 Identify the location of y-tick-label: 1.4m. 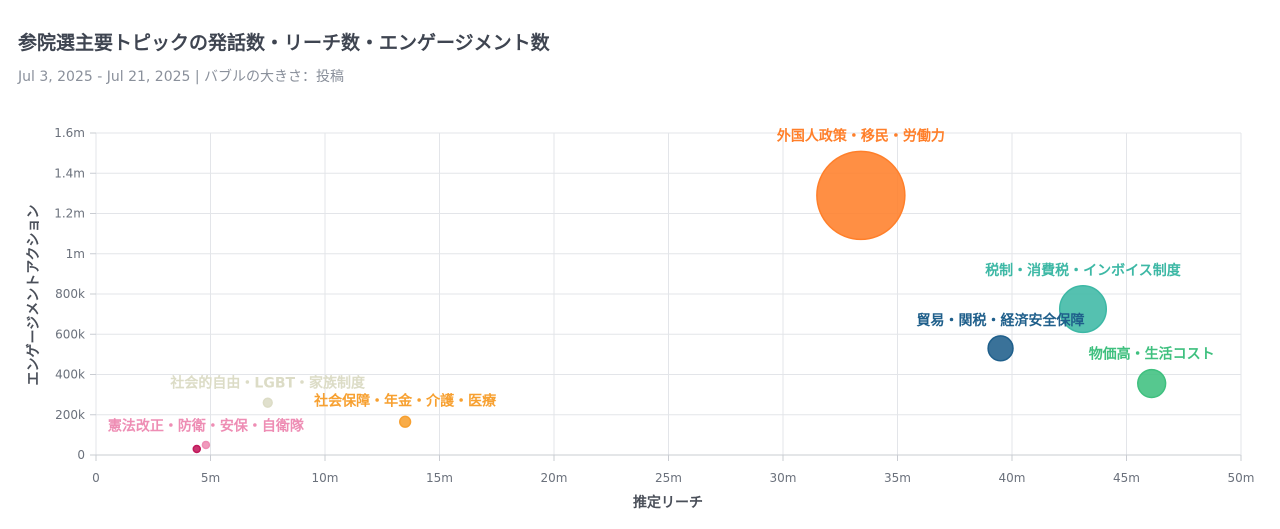
(69, 173).